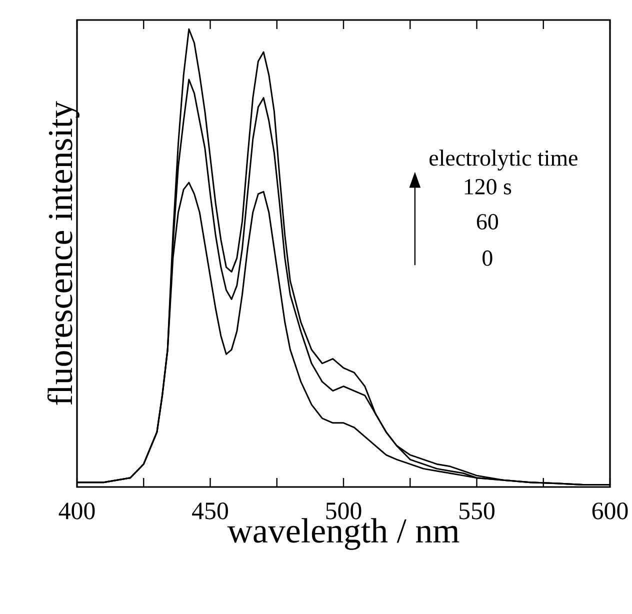 This screenshot has height=614, width=632. I want to click on x-tick-label: 450, so click(210, 511).